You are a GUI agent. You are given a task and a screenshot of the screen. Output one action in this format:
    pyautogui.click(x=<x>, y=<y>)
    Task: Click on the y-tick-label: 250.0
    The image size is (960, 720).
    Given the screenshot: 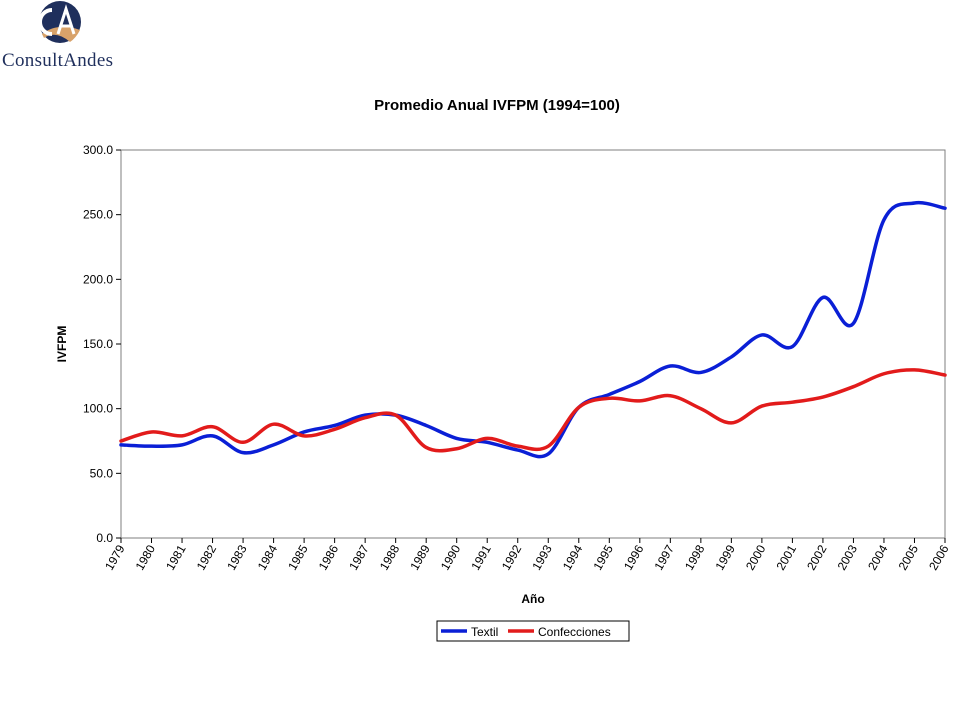 What is the action you would take?
    pyautogui.click(x=98, y=215)
    